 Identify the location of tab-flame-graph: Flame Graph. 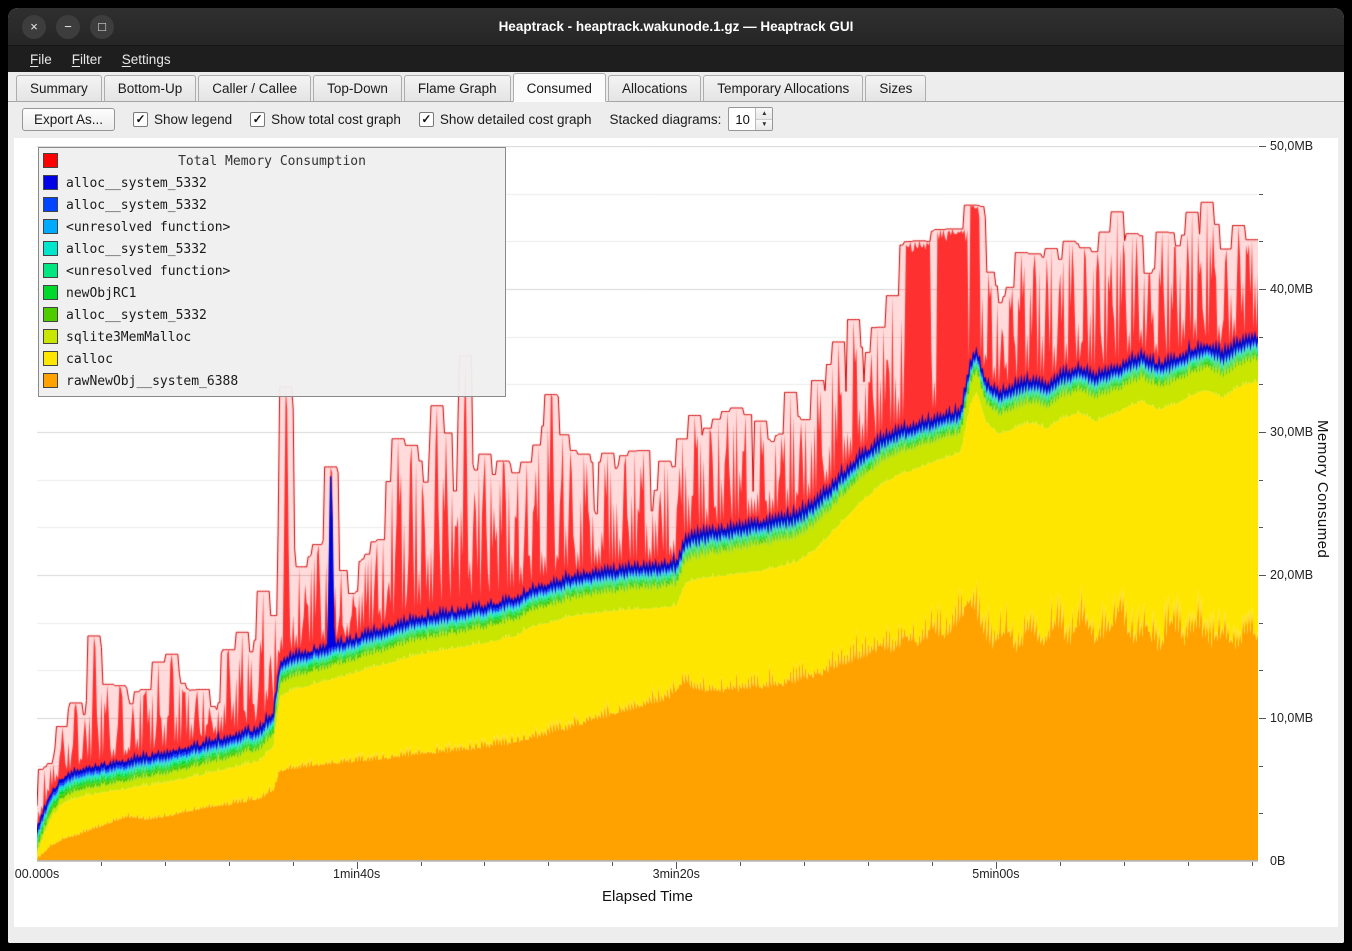
(457, 88).